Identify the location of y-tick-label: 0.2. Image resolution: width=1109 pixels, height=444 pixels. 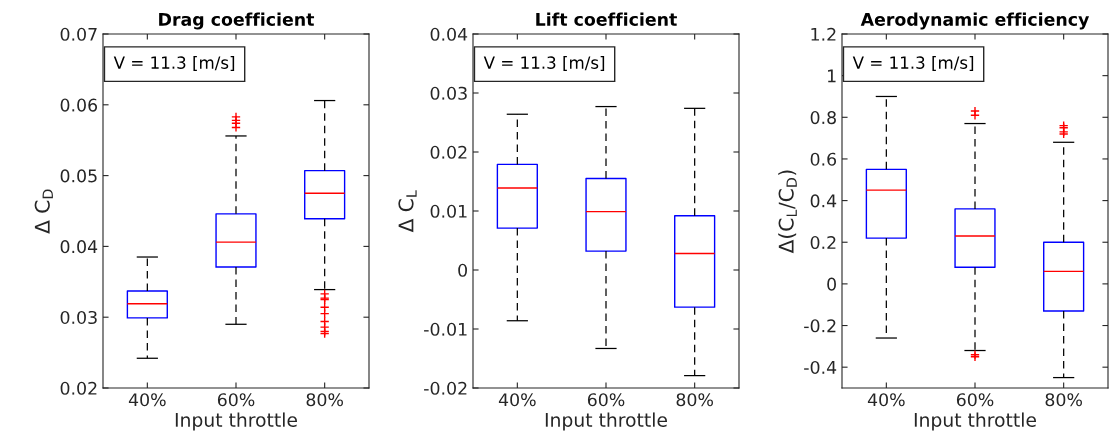
(823, 242).